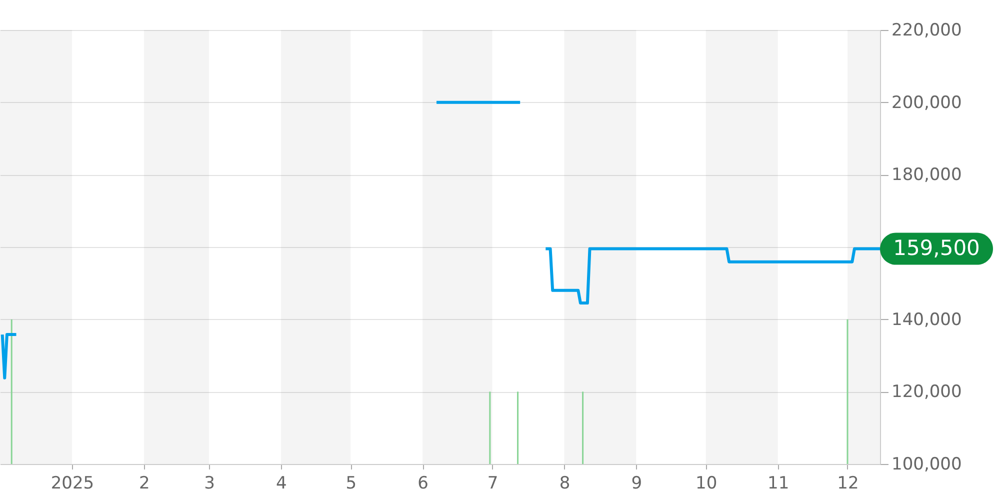 The height and width of the screenshot is (500, 1000). Describe the element at coordinates (492, 484) in the screenshot. I see `x-tick-label: 7` at that location.